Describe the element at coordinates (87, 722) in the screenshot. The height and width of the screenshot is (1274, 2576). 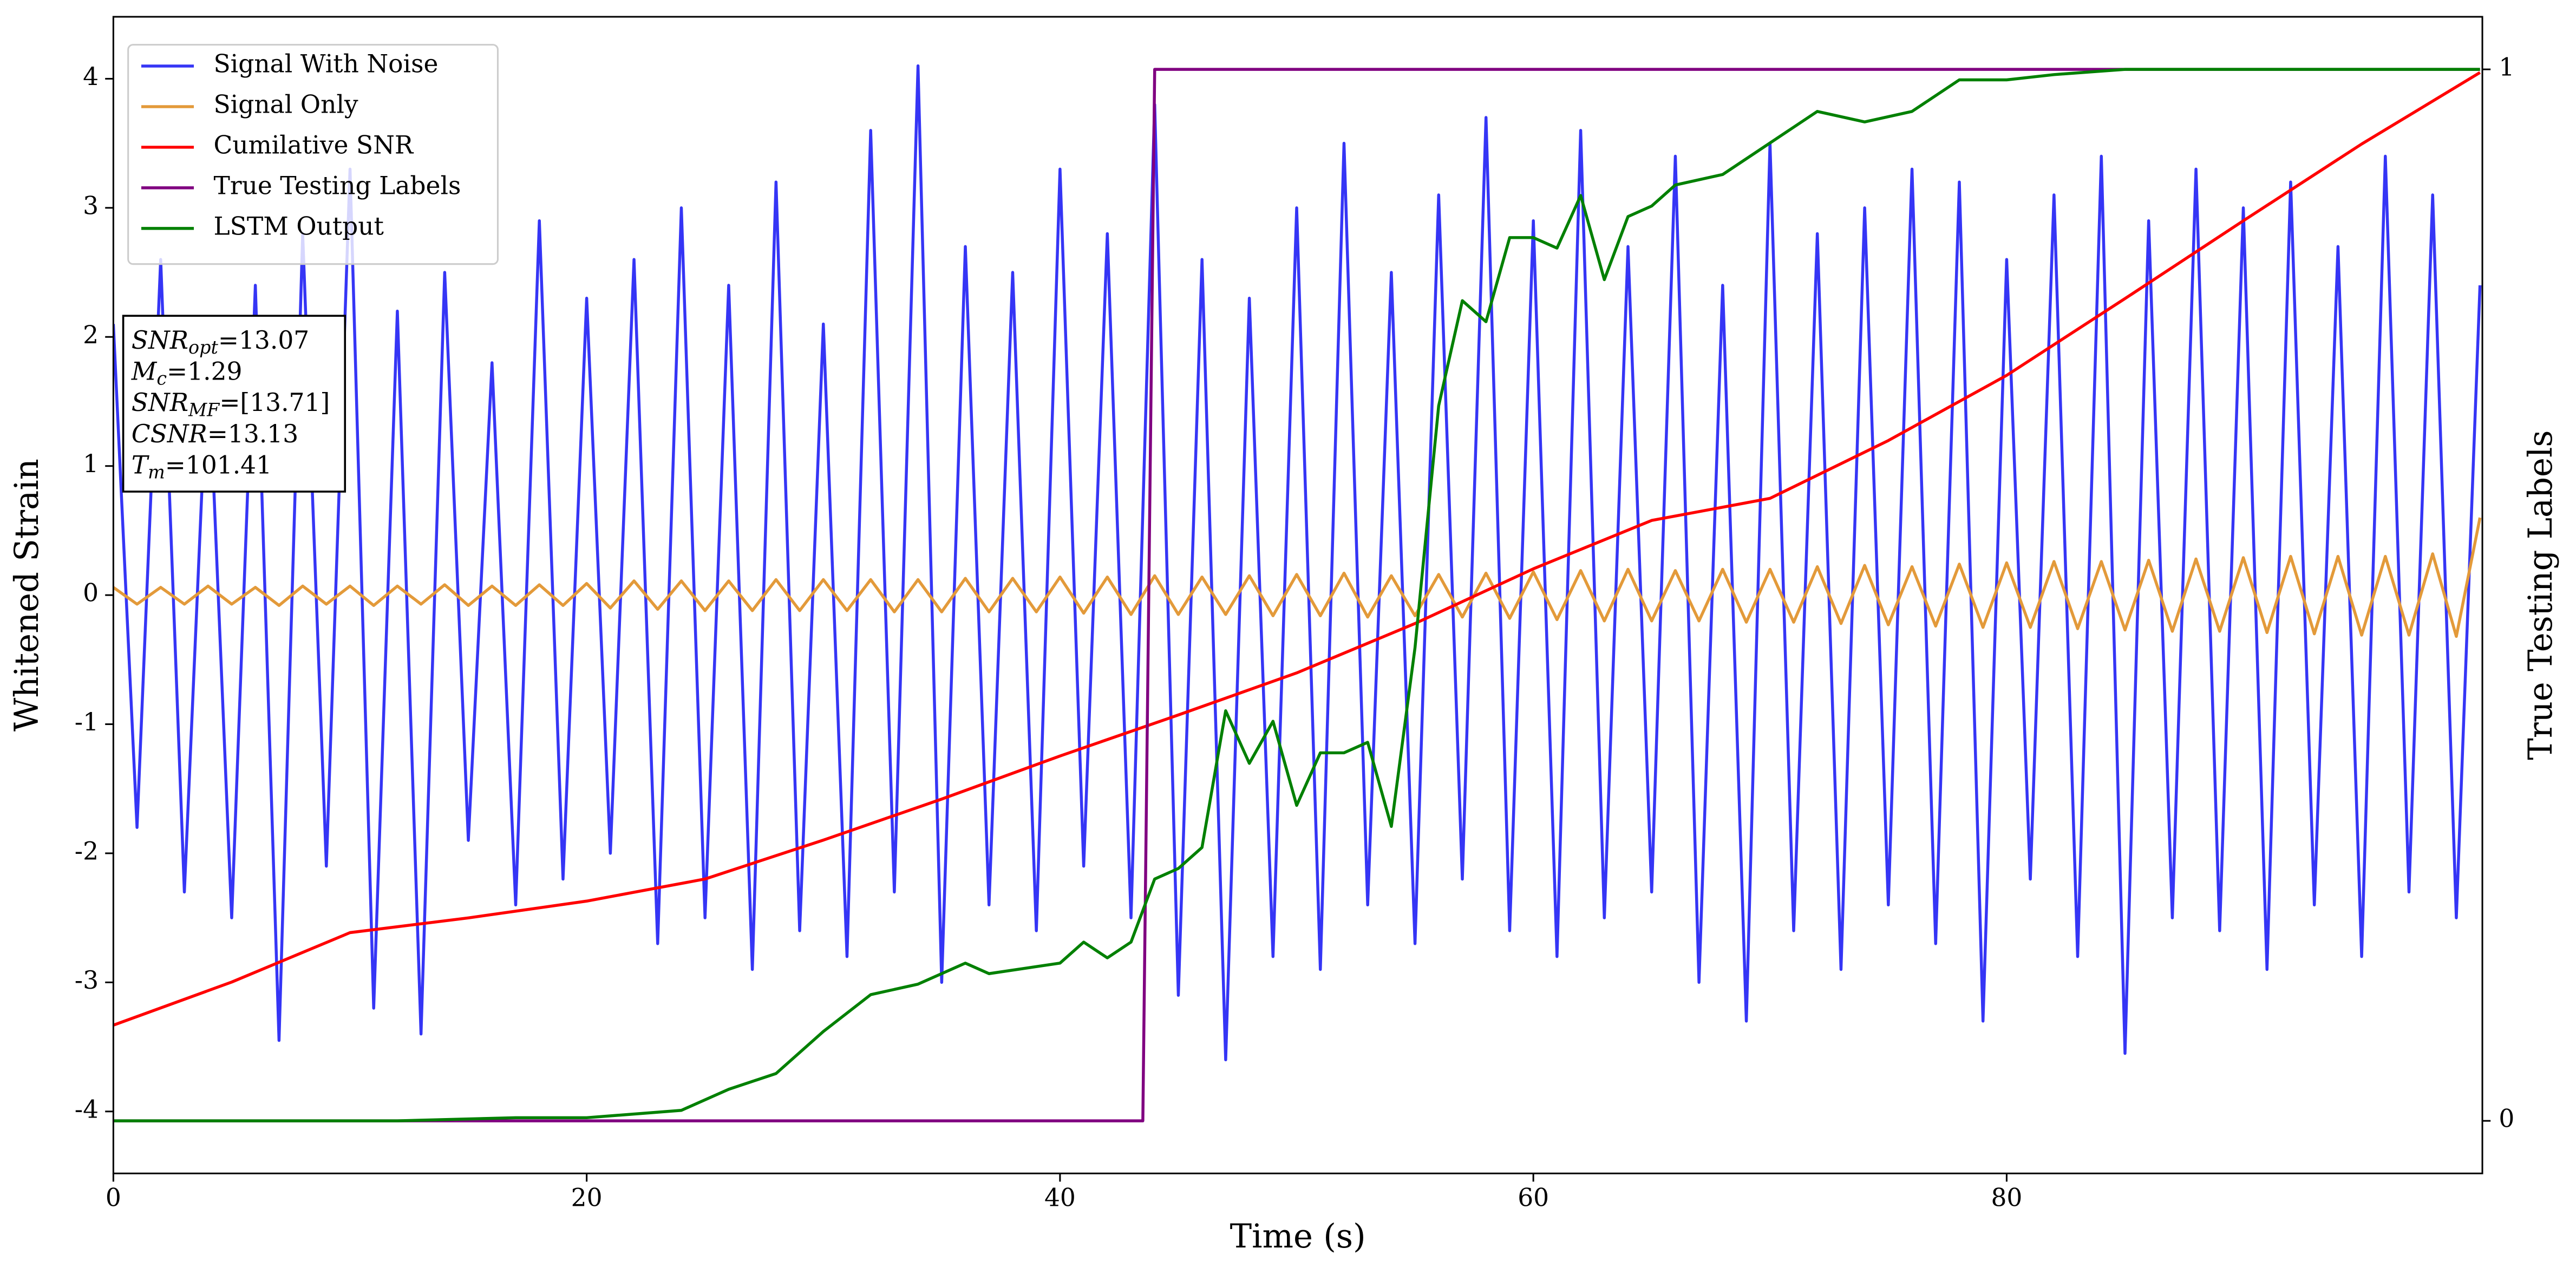
I see `y-tick-label: -1` at that location.